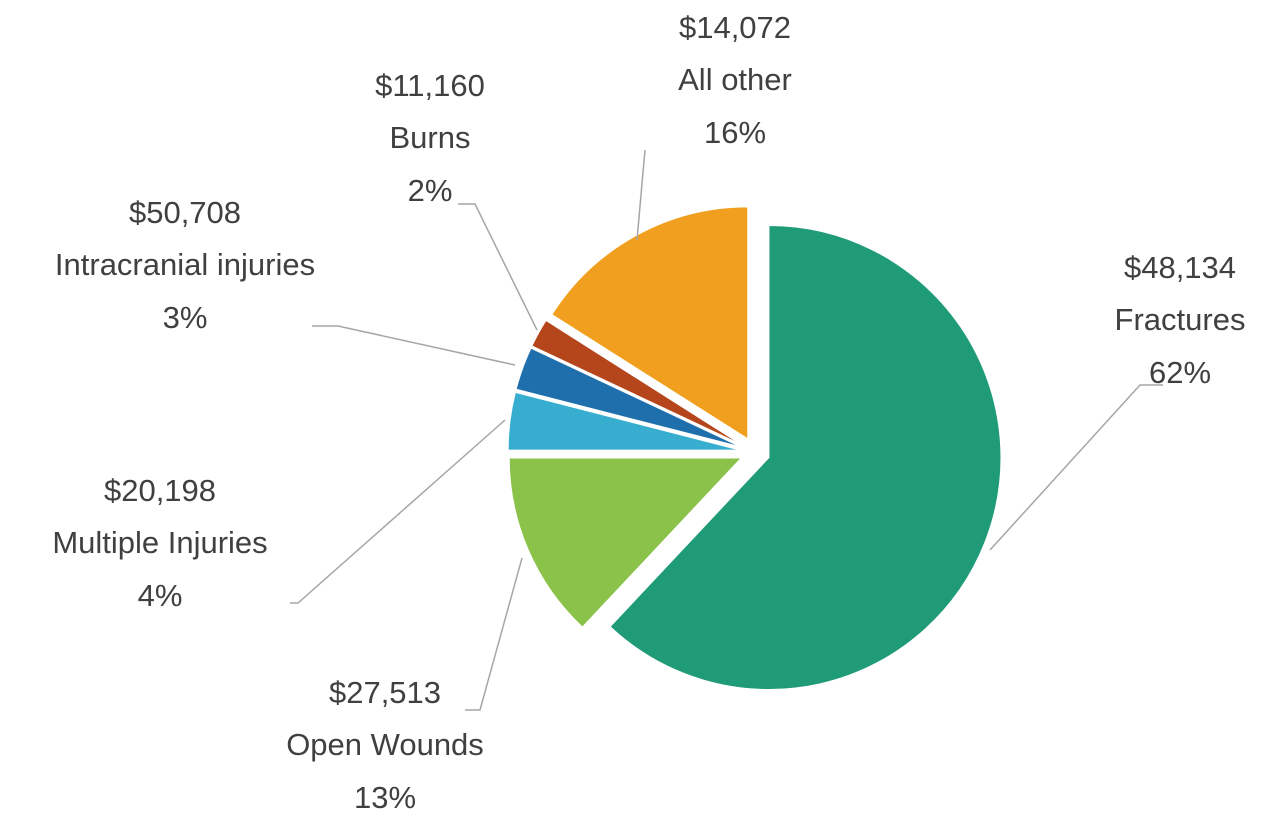  Describe the element at coordinates (735, 79) in the screenshot. I see `slice-category: All other` at that location.